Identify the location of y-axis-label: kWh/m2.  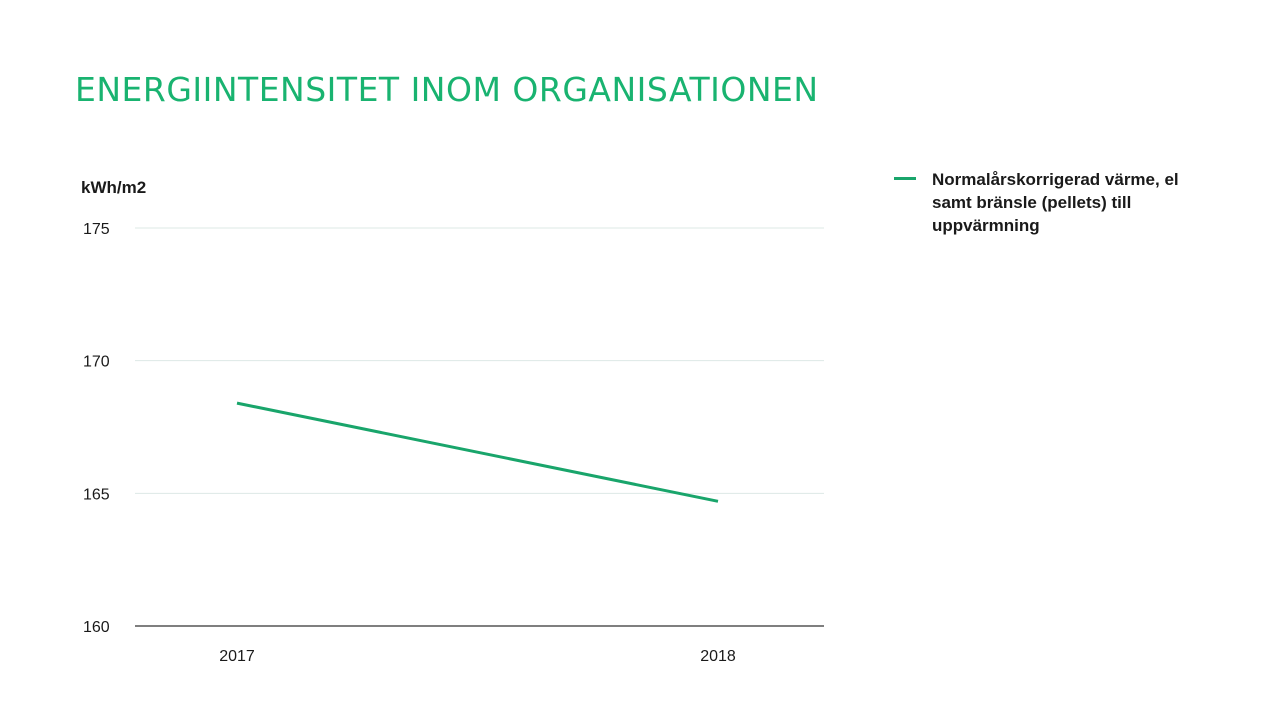
(114, 187).